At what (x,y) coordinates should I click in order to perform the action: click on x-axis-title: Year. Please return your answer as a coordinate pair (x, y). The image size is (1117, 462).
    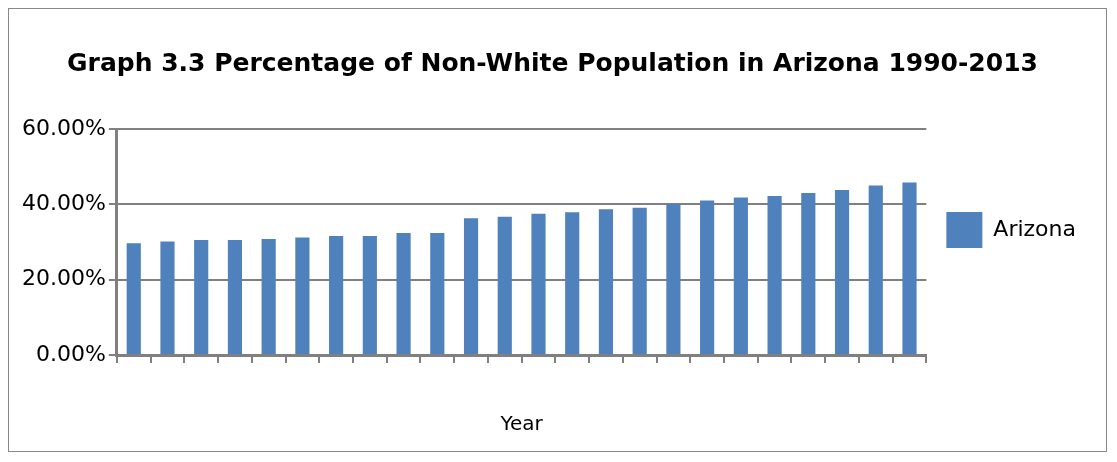
    Looking at the image, I should click on (521, 423).